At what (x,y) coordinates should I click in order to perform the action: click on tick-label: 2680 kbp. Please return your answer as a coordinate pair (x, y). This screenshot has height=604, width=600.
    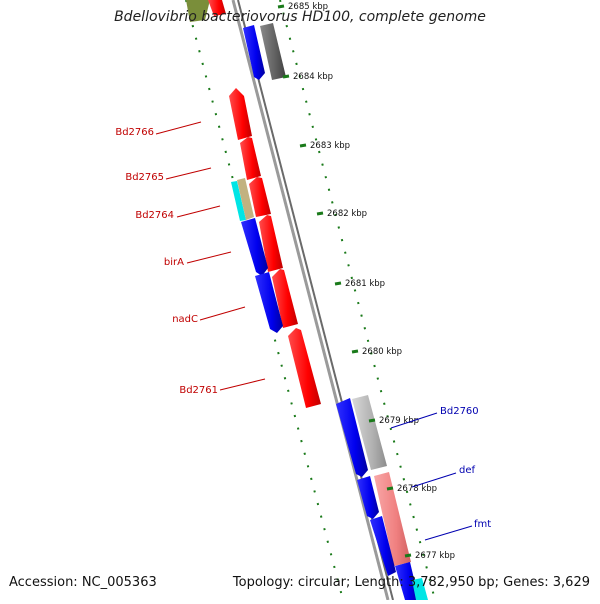
    Looking at the image, I should click on (382, 352).